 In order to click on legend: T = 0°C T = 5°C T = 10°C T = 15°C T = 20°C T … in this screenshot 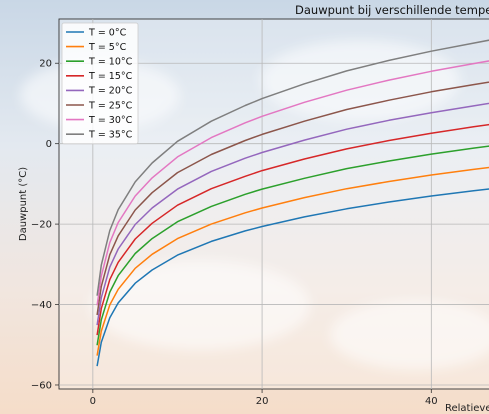, I will do `click(100, 83)`.